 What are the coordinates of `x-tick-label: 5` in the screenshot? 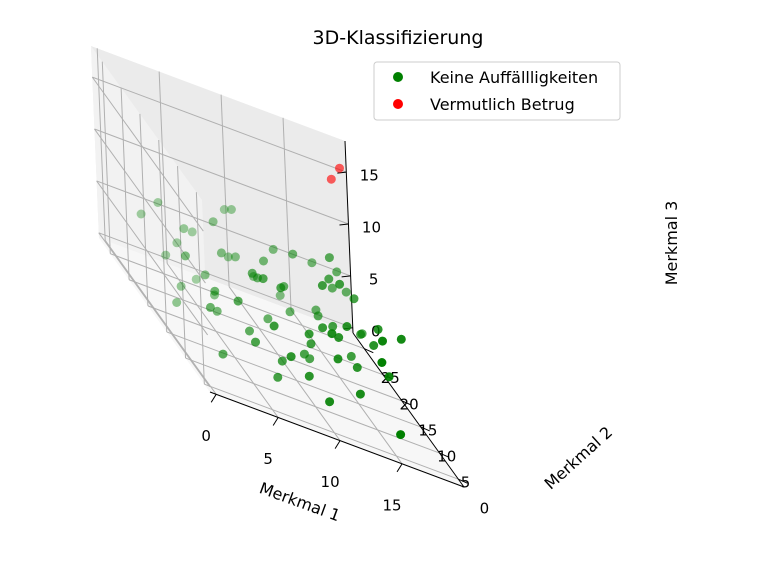 It's located at (268, 459).